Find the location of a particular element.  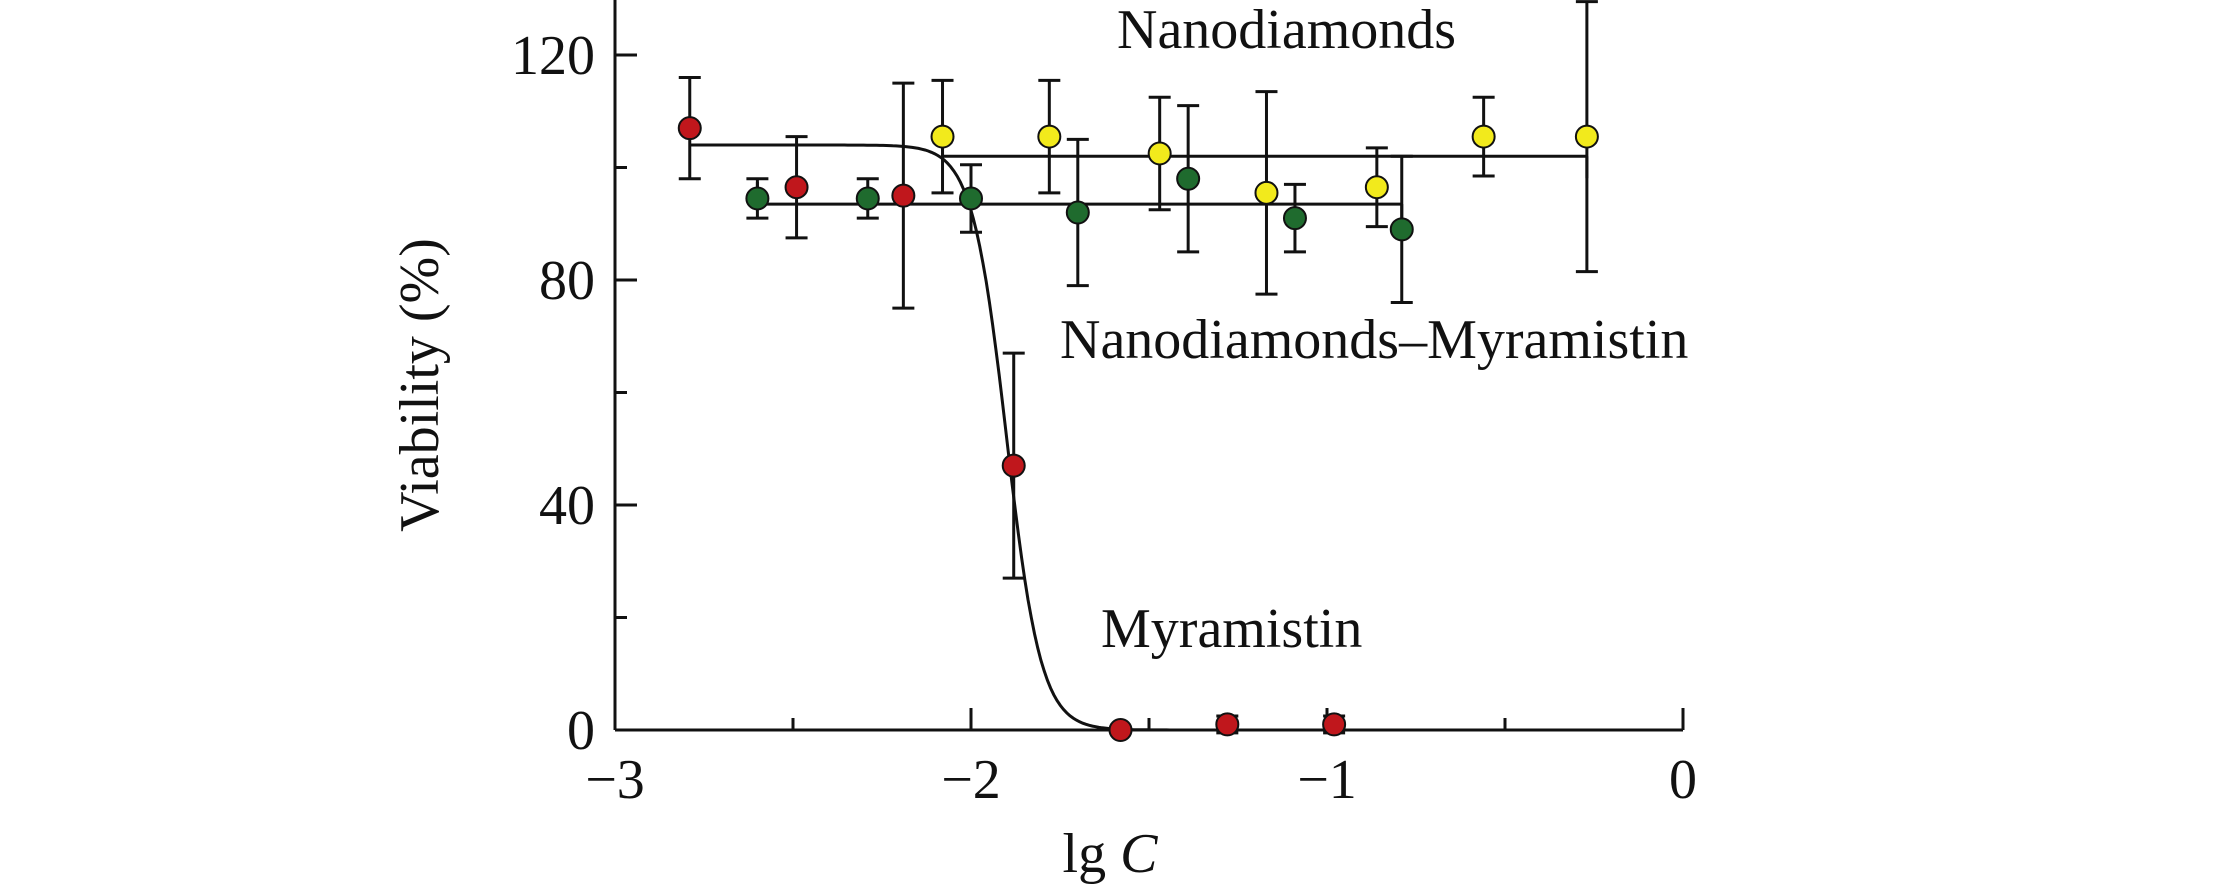

x-axis: −3 −2 −1 0 is located at coordinates (1141, 759).